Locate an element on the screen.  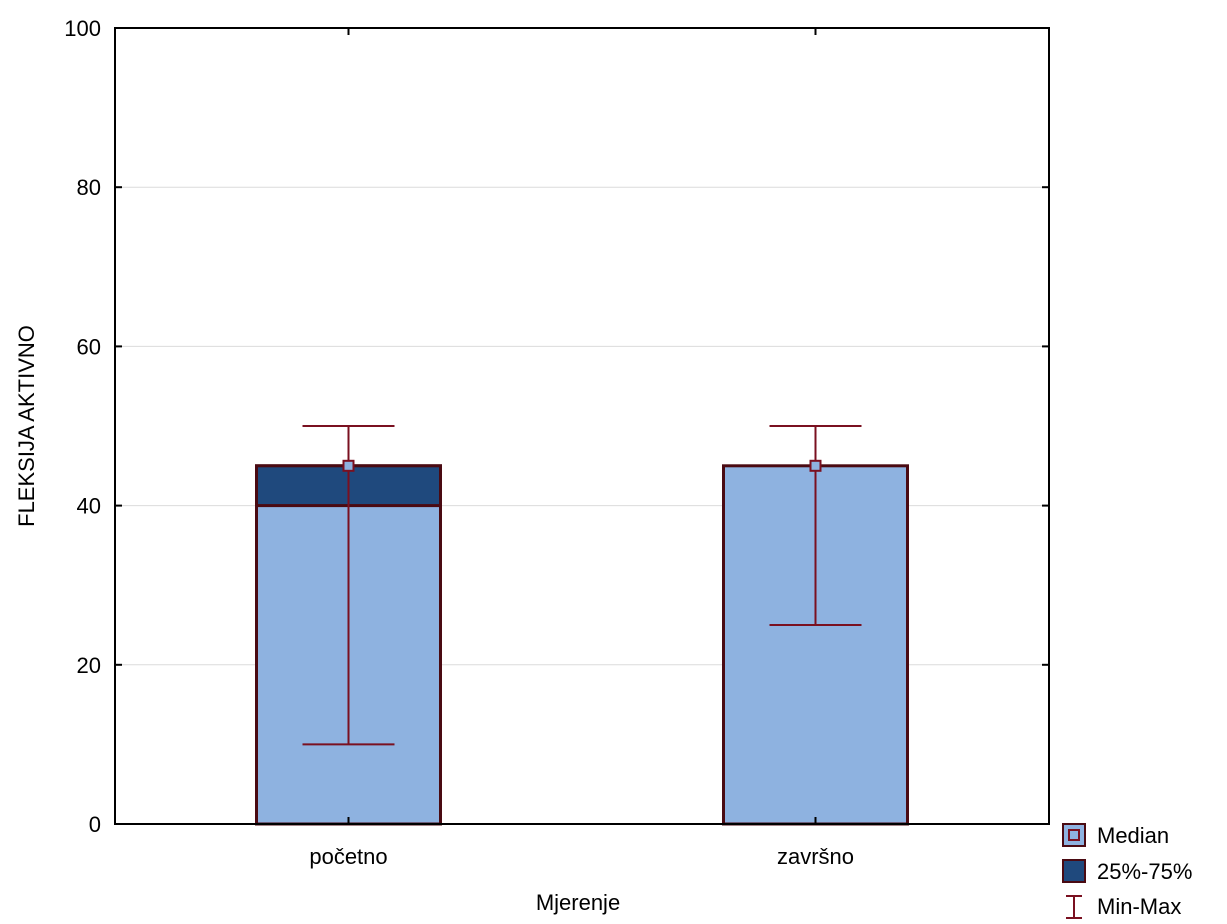
legend-median-marker is located at coordinates (1074, 835).